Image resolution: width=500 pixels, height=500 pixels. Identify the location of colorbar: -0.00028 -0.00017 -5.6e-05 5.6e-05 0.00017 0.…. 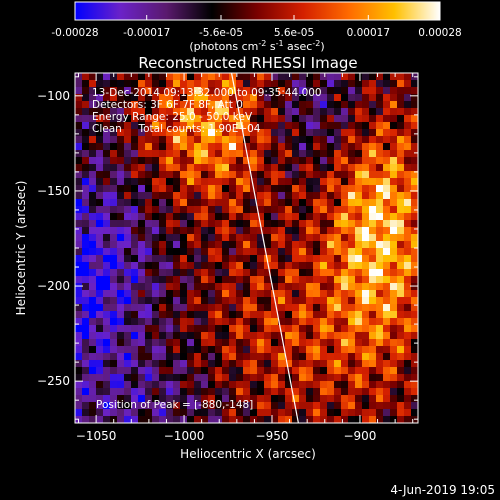
(256, 27).